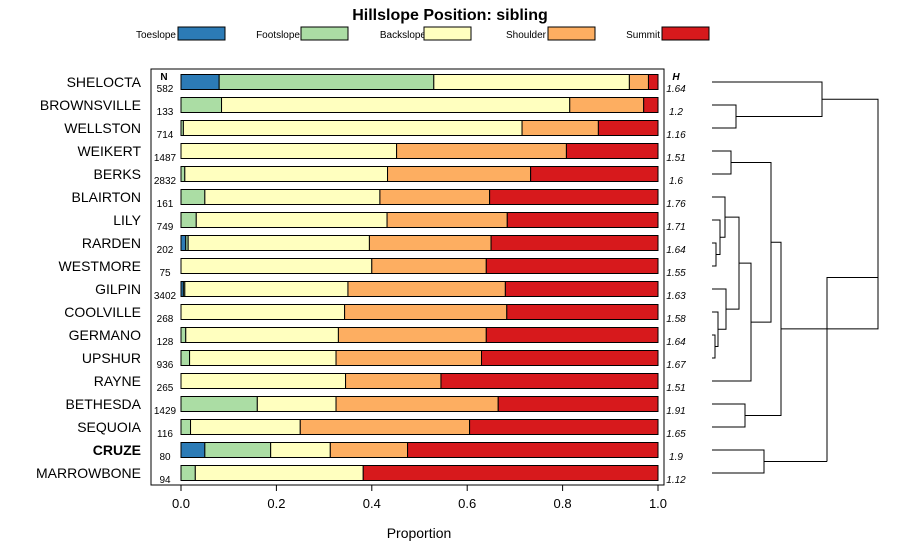  I want to click on legend-label-summit: Summit, so click(643, 35).